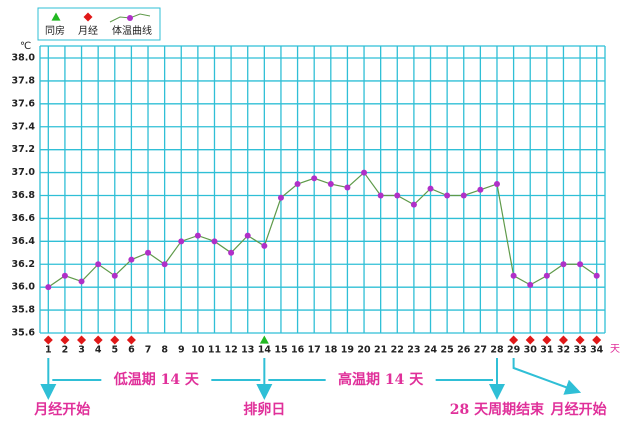  I want to click on x-tick-label: 24, so click(431, 350).